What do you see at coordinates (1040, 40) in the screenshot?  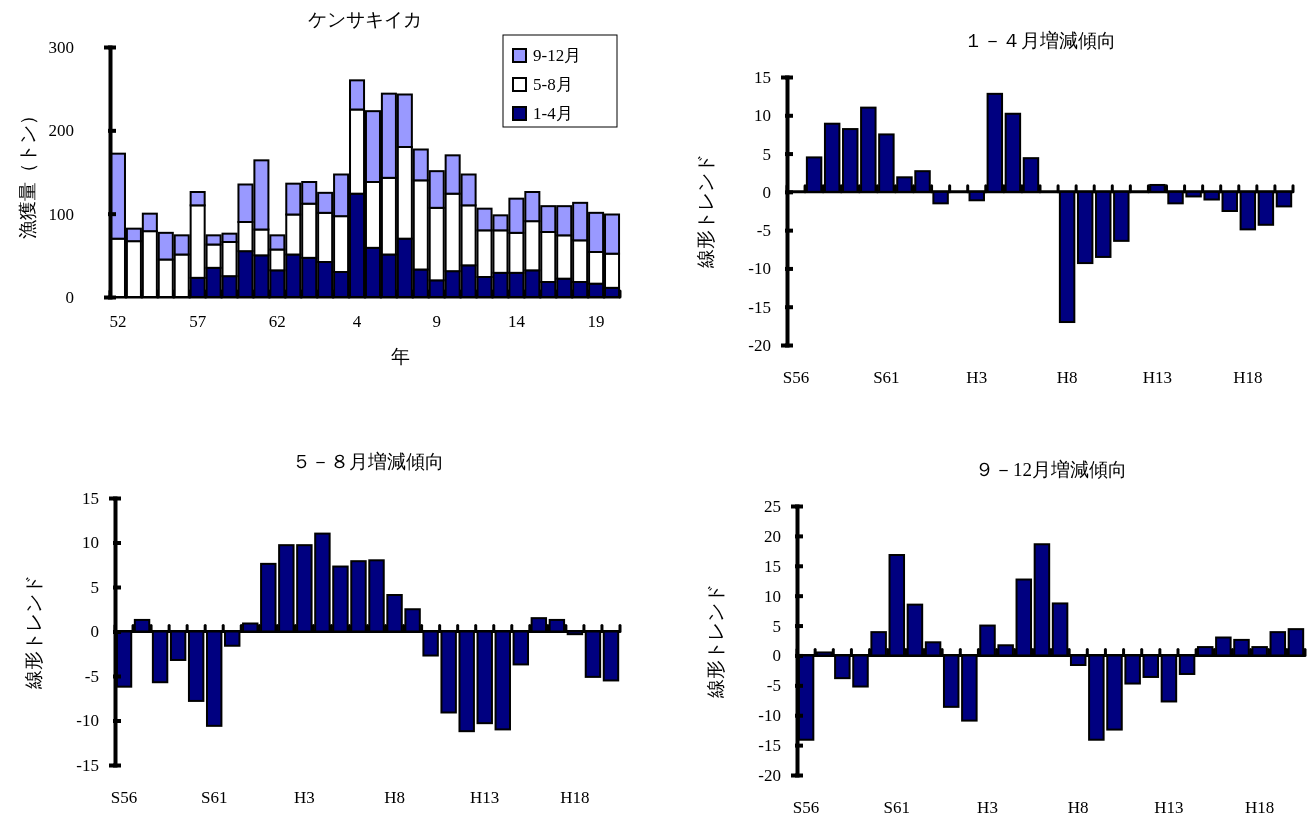 I see `chart-title: １－４月増減傾向` at bounding box center [1040, 40].